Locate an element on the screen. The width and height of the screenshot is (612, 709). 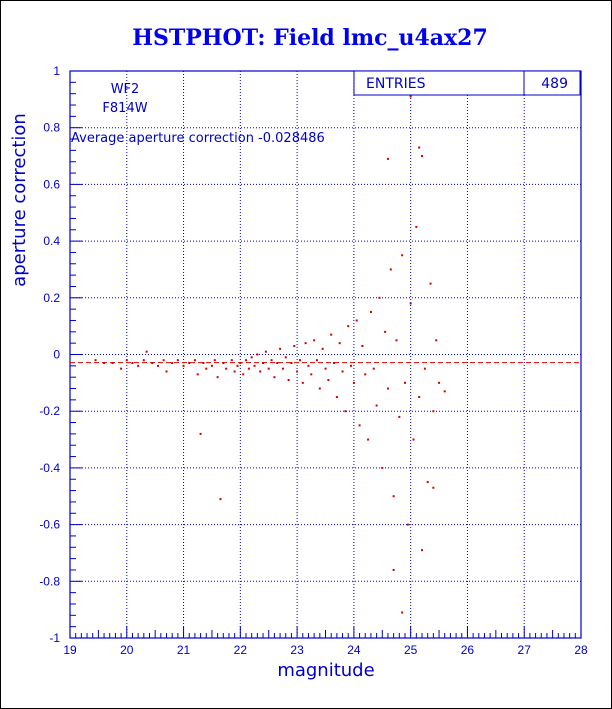
x-tick-label: 22 is located at coordinates (241, 650).